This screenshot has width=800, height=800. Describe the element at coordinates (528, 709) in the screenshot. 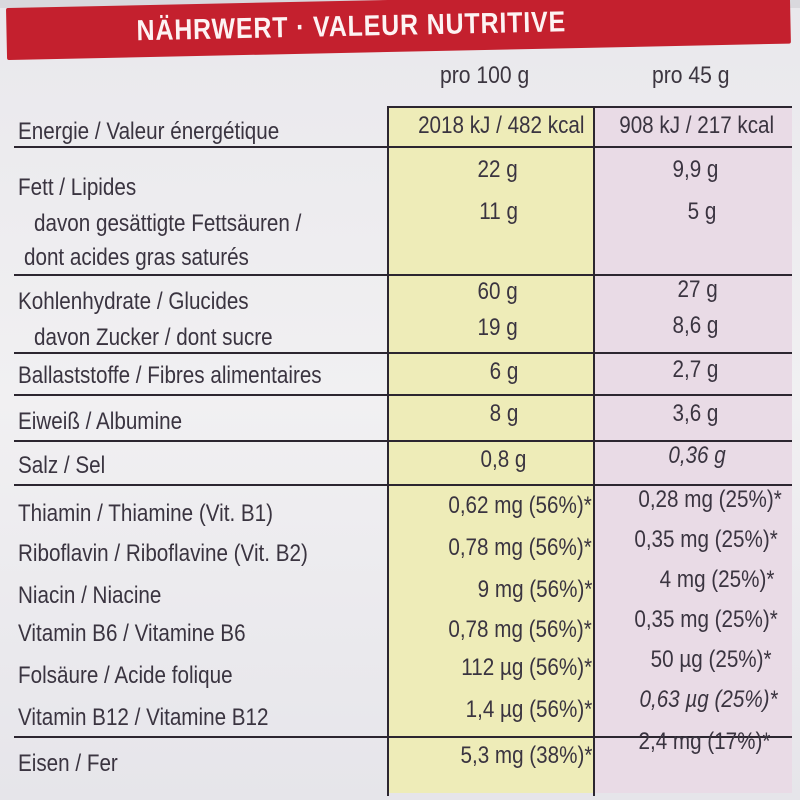

I see `vitamin-b12-per-100g: 1,4 µg (56%)*` at that location.